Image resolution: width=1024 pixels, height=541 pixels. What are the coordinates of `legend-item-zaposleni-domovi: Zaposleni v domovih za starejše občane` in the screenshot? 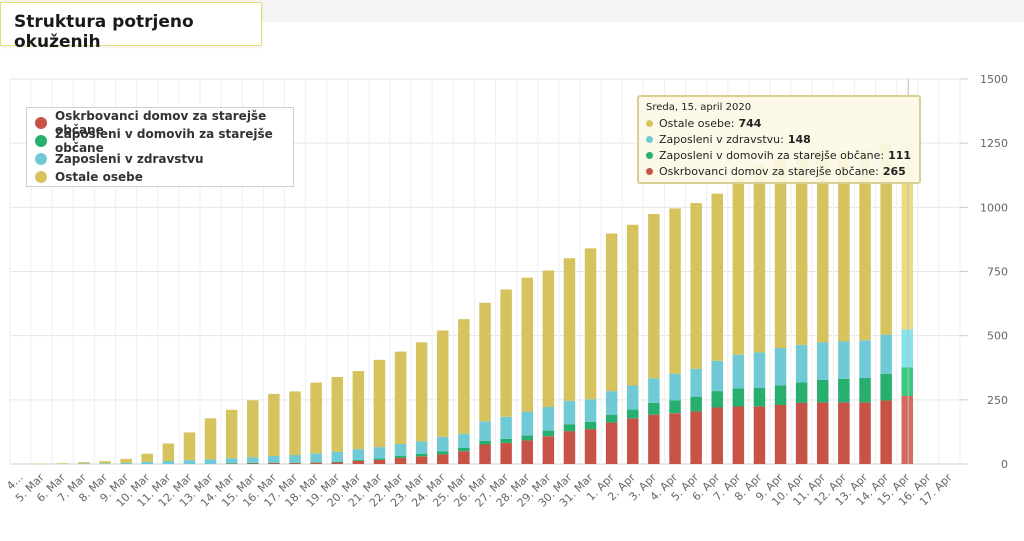 It's located at (164, 141).